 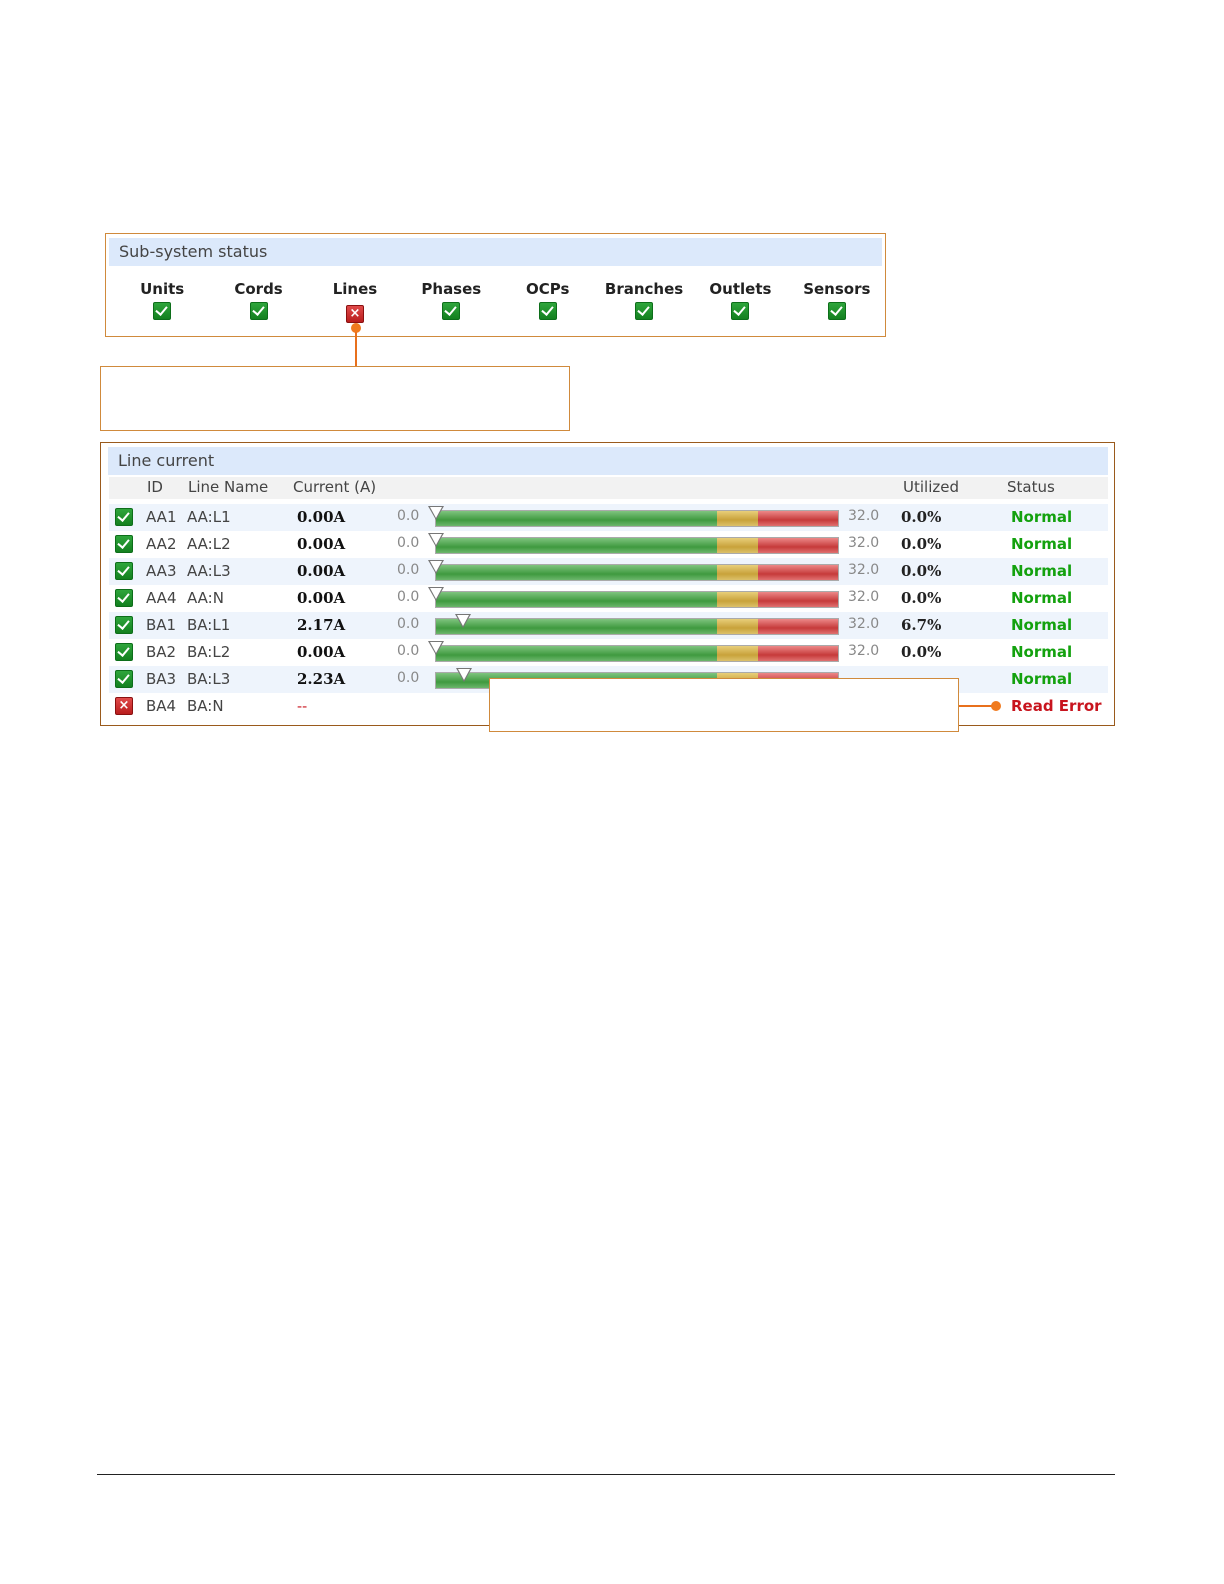 What do you see at coordinates (608, 488) in the screenshot?
I see `table-header: ID Line Name Current (A) Utilized Status` at bounding box center [608, 488].